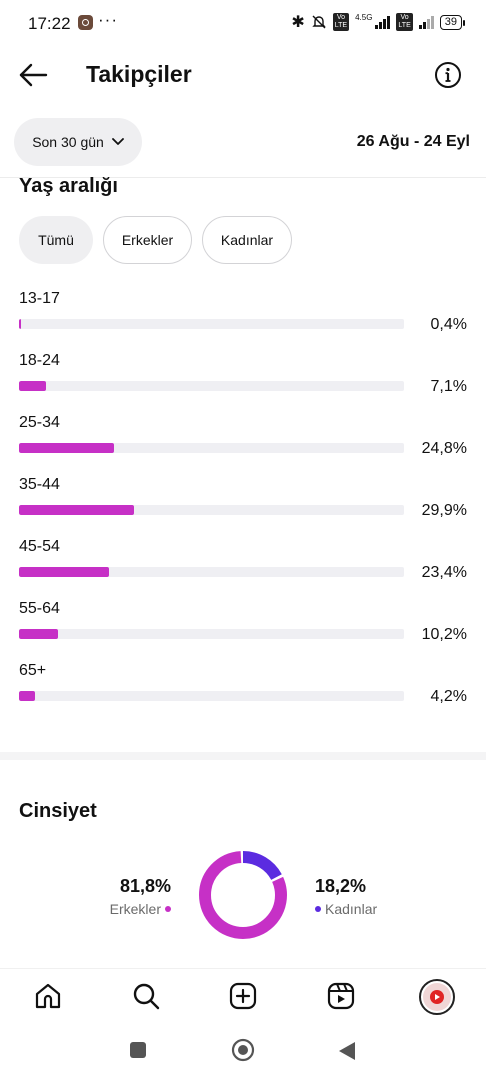  What do you see at coordinates (117, 141) in the screenshot?
I see `chevron-down-icon` at bounding box center [117, 141].